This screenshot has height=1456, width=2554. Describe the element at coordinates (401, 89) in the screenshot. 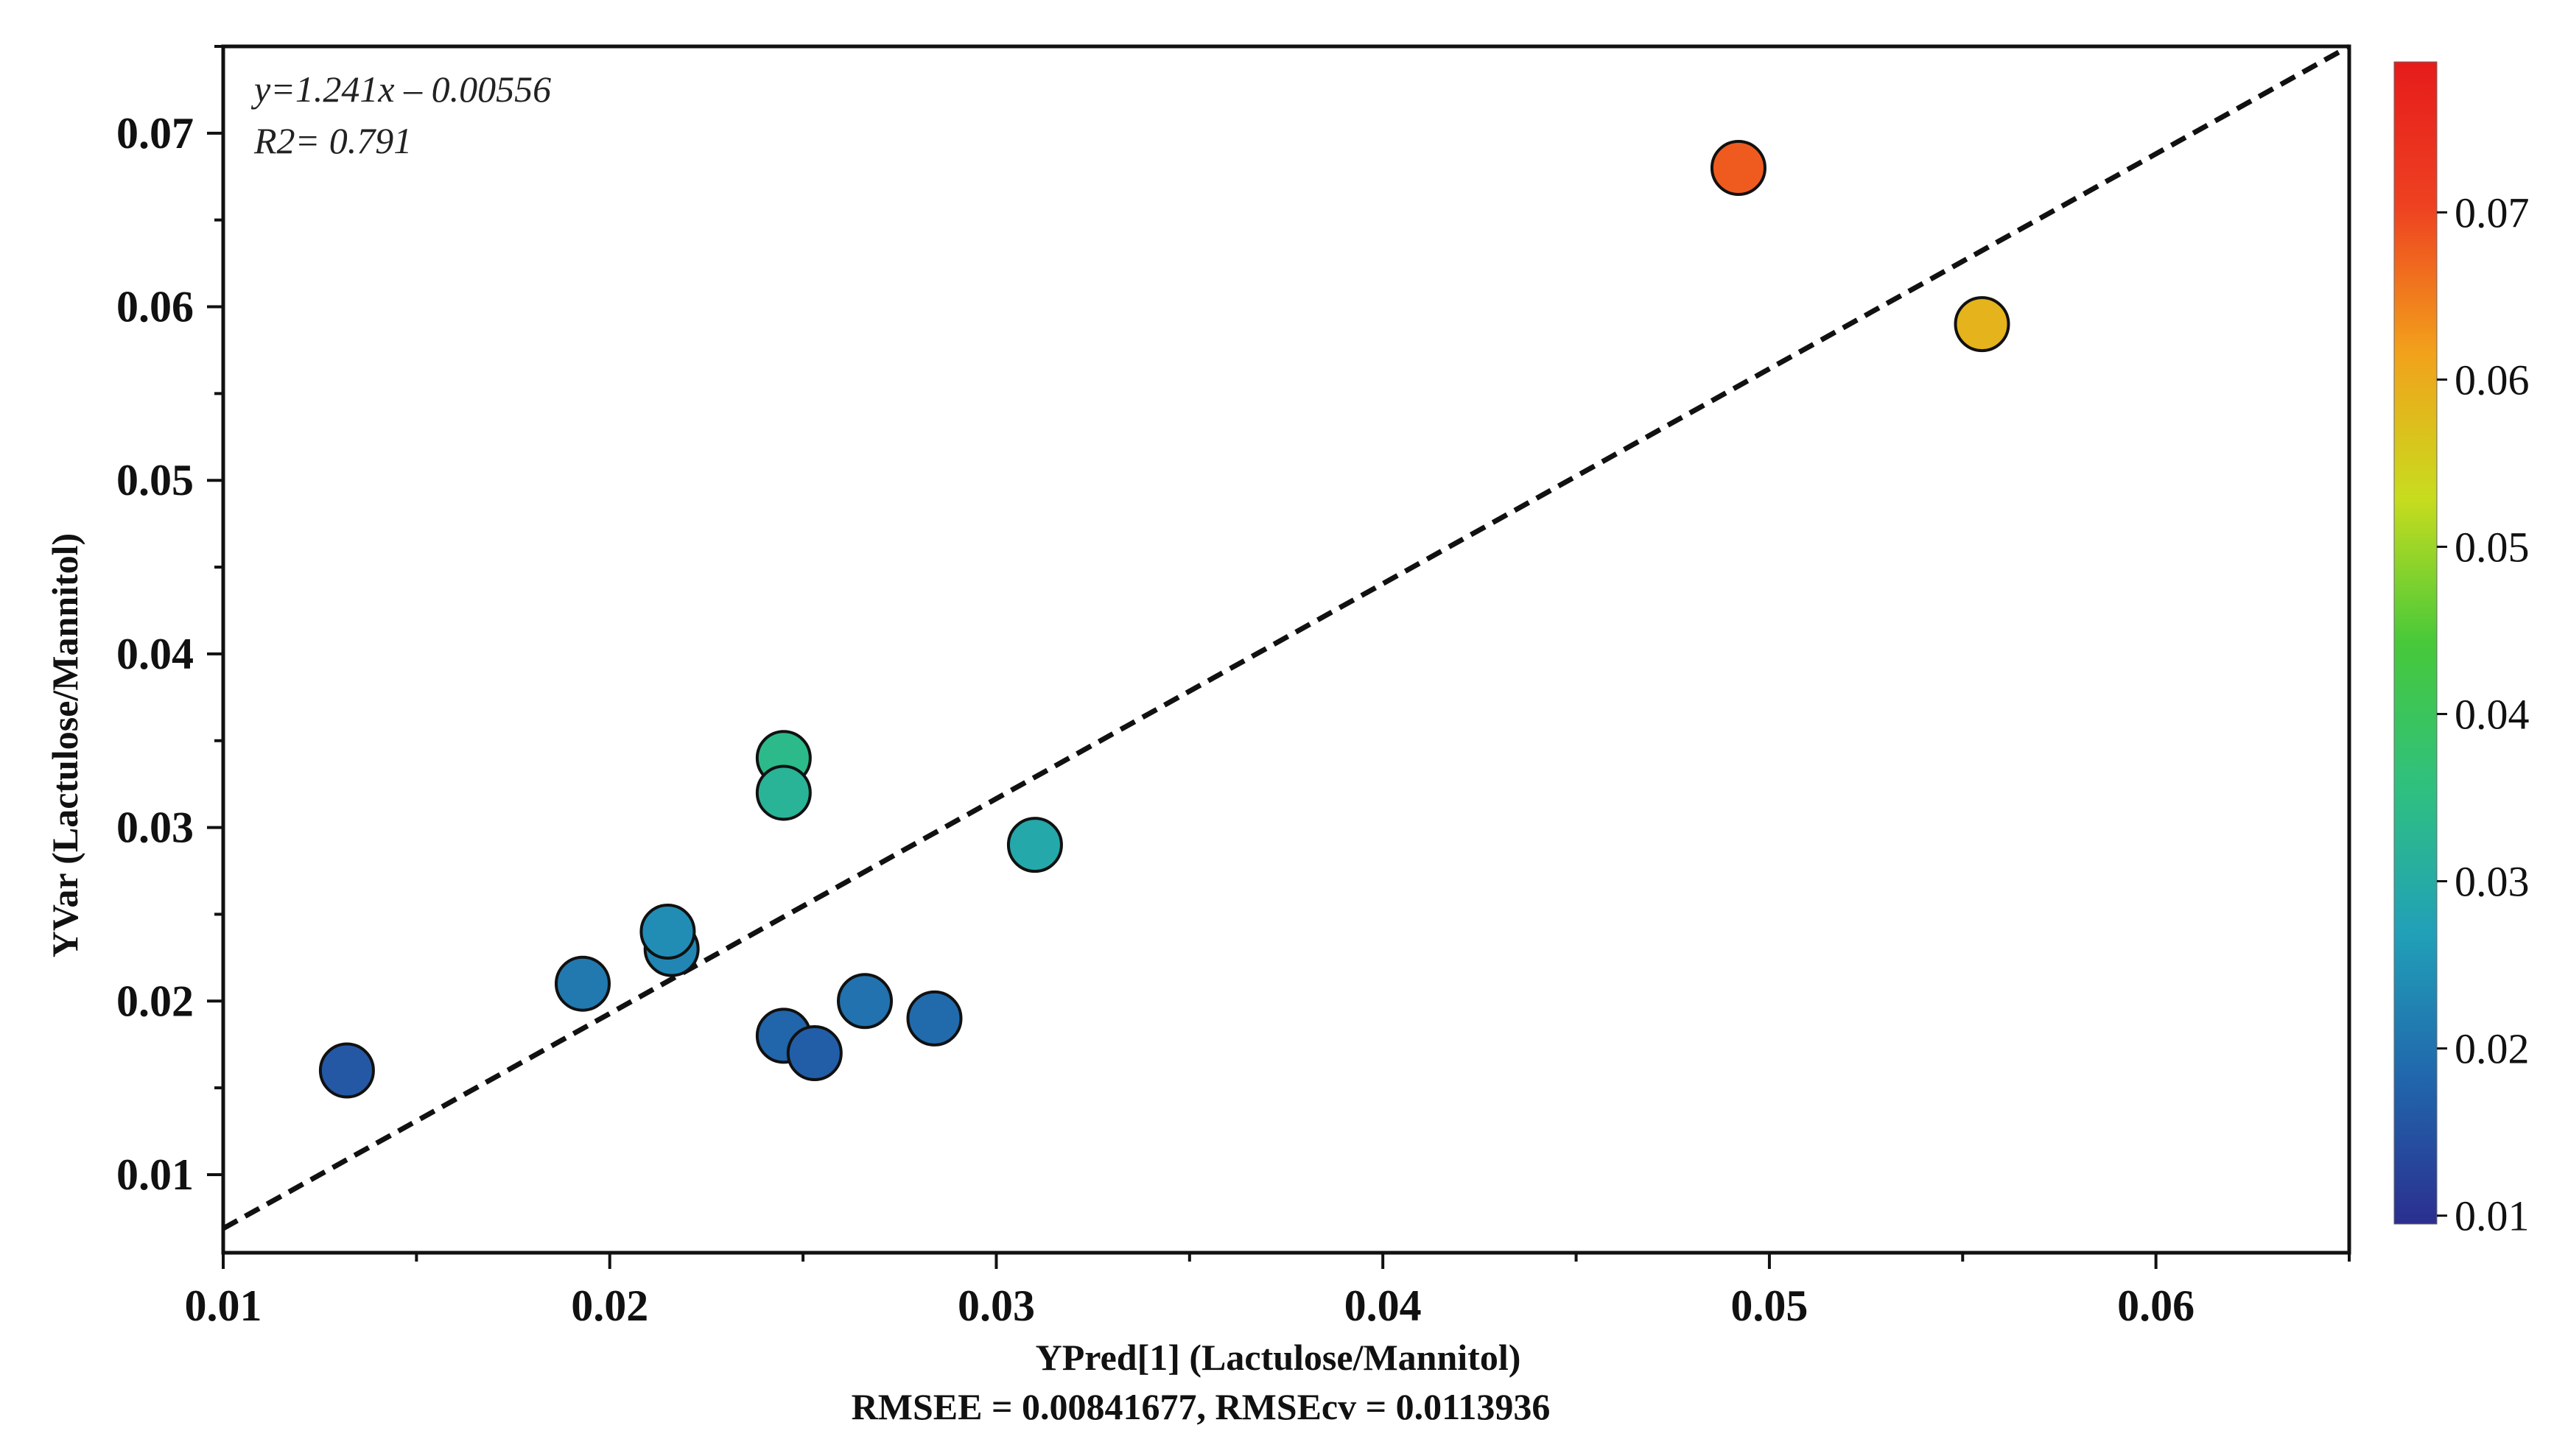

I see `regression-equation: y=1.241x – 0.00556` at that location.